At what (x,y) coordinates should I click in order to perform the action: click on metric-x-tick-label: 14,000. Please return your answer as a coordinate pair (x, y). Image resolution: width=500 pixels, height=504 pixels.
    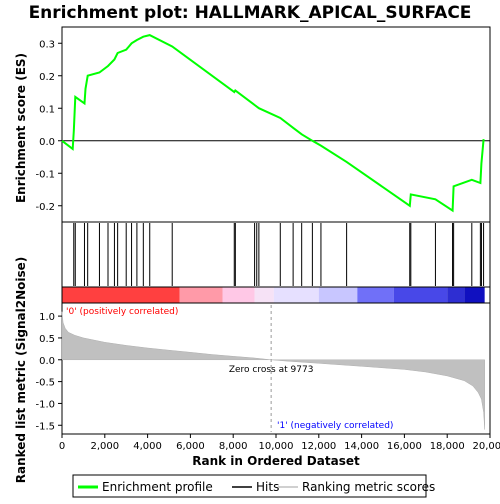
    Looking at the image, I should click on (361, 446).